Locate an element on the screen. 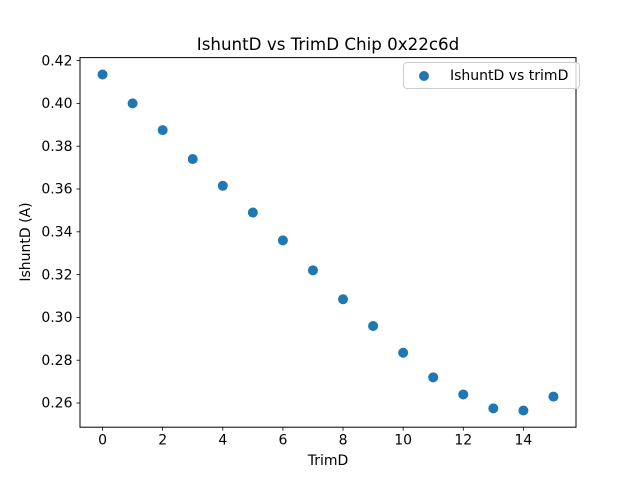 The height and width of the screenshot is (480, 640). y-tick-label: 0.40 is located at coordinates (56, 104).